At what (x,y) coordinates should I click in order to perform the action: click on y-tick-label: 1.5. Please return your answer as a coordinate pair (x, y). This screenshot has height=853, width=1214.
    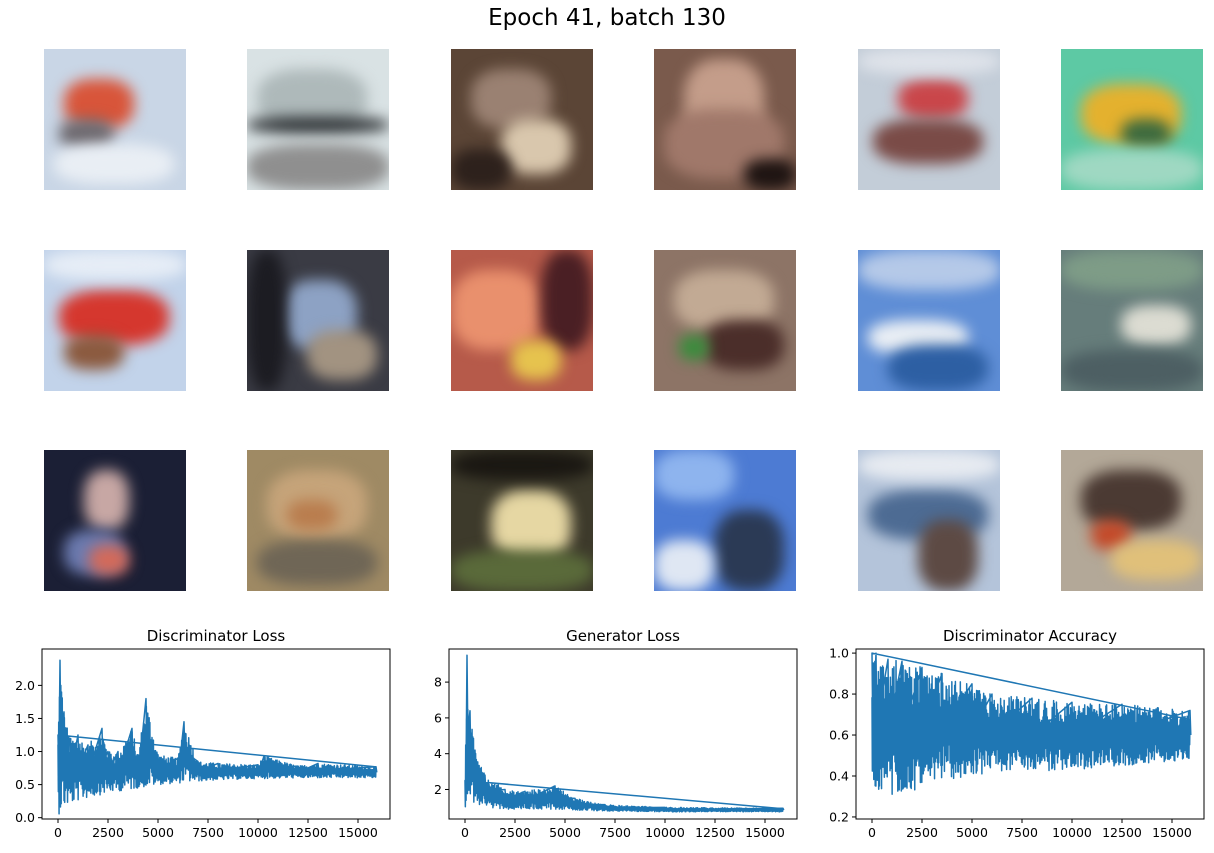
    Looking at the image, I should click on (25, 718).